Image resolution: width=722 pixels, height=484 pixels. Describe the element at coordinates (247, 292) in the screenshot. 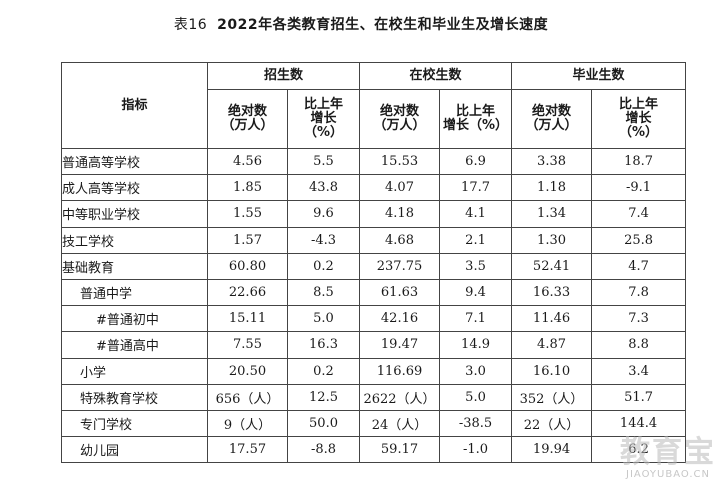

I see `enrollment-absolute-cell: 22.66` at that location.